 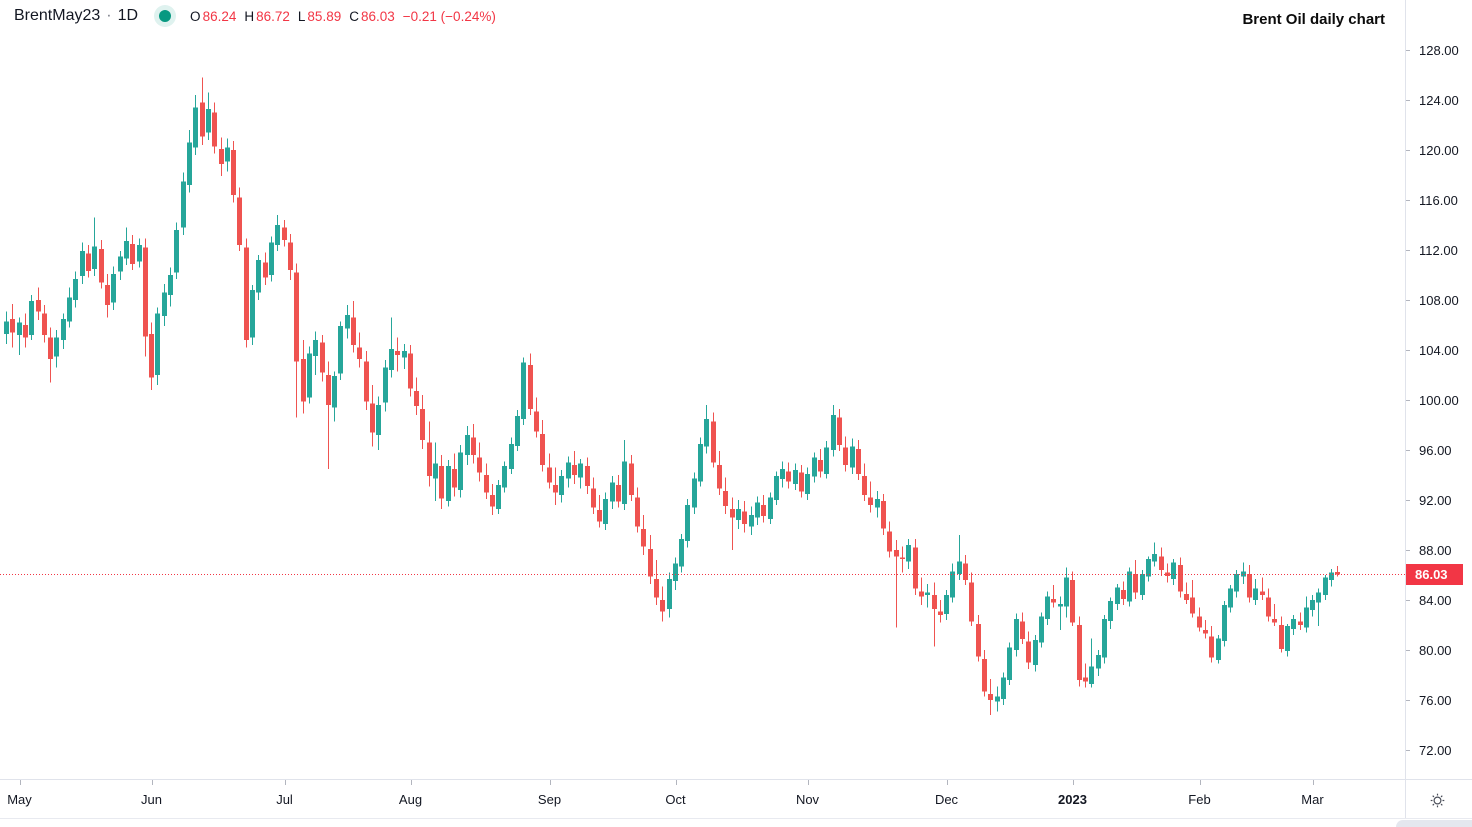 What do you see at coordinates (1435, 600) in the screenshot?
I see `price-tick-label: 84.00` at bounding box center [1435, 600].